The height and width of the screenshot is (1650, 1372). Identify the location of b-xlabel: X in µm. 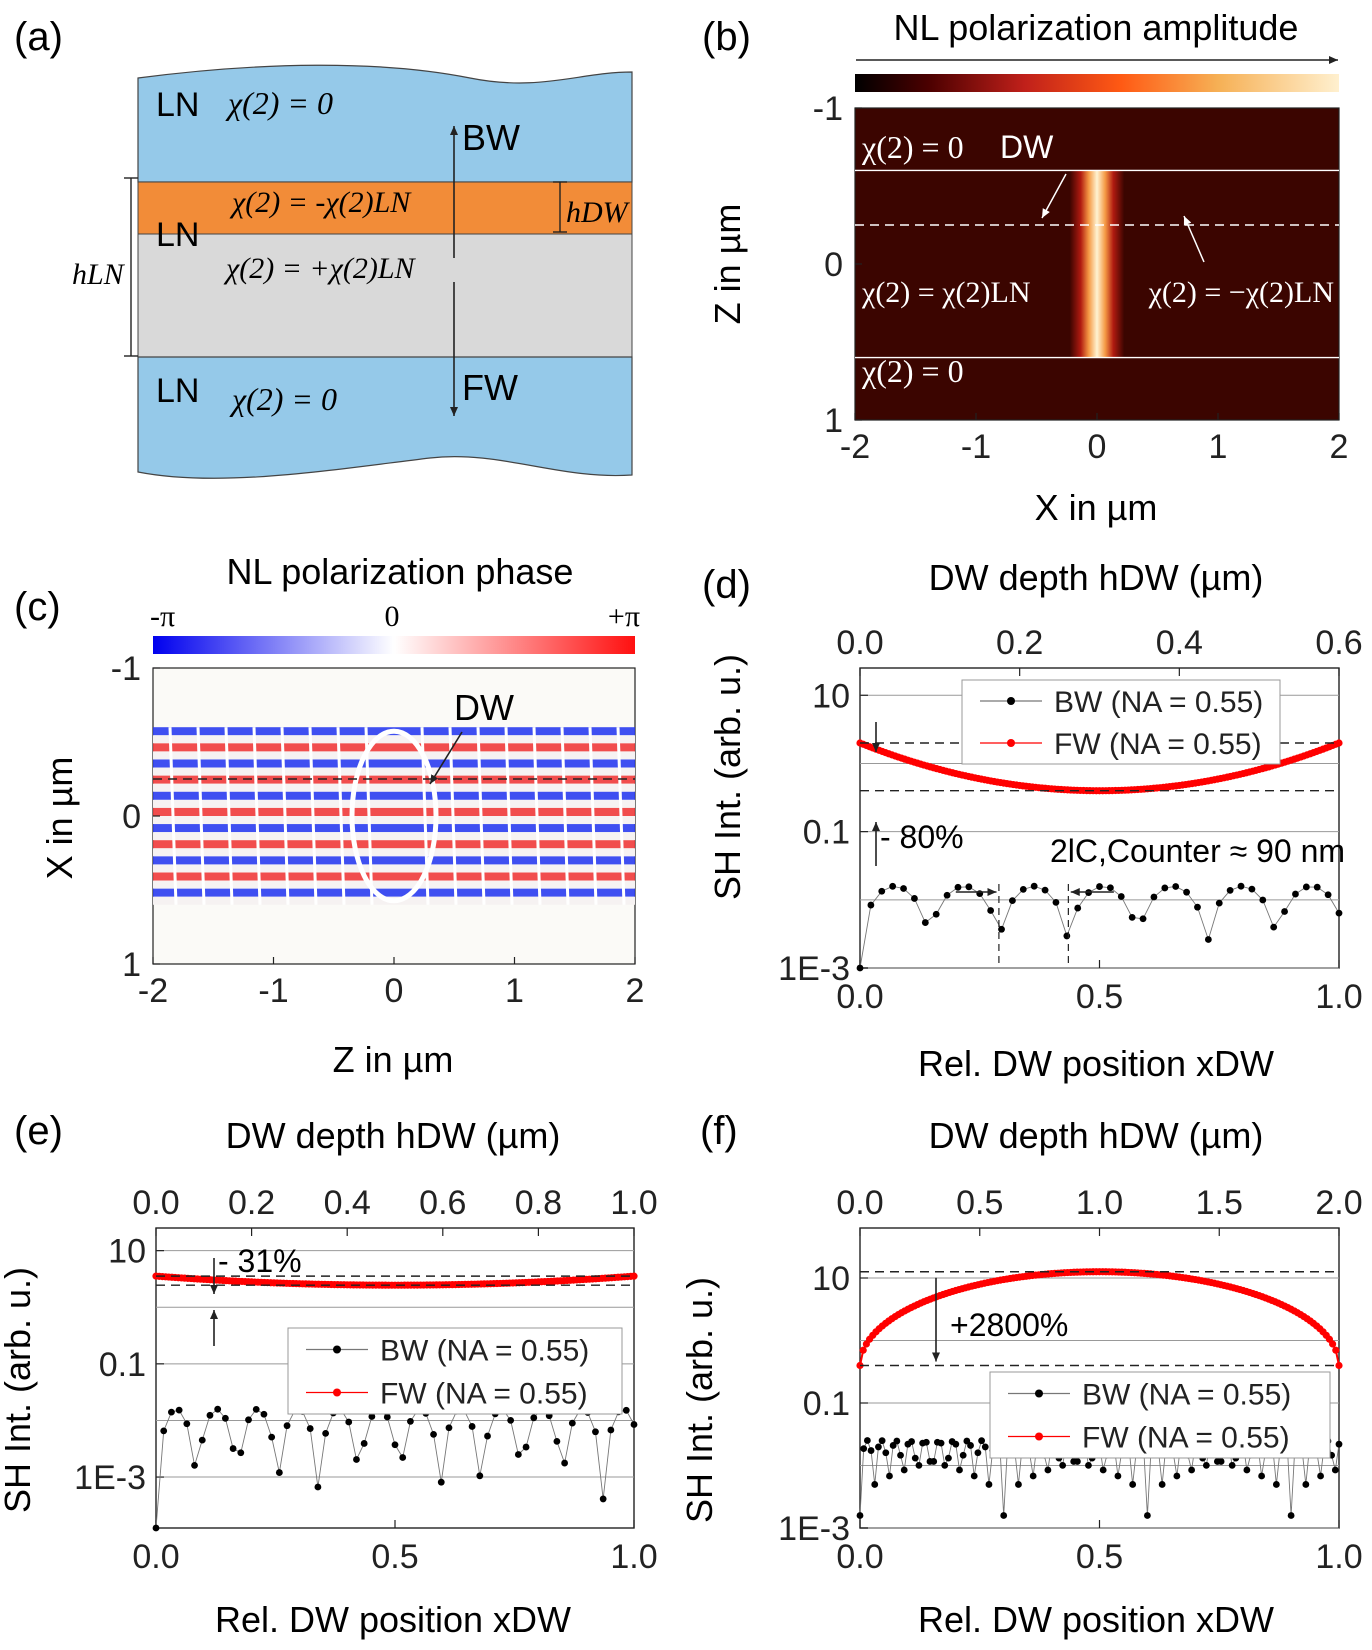
(1096, 507).